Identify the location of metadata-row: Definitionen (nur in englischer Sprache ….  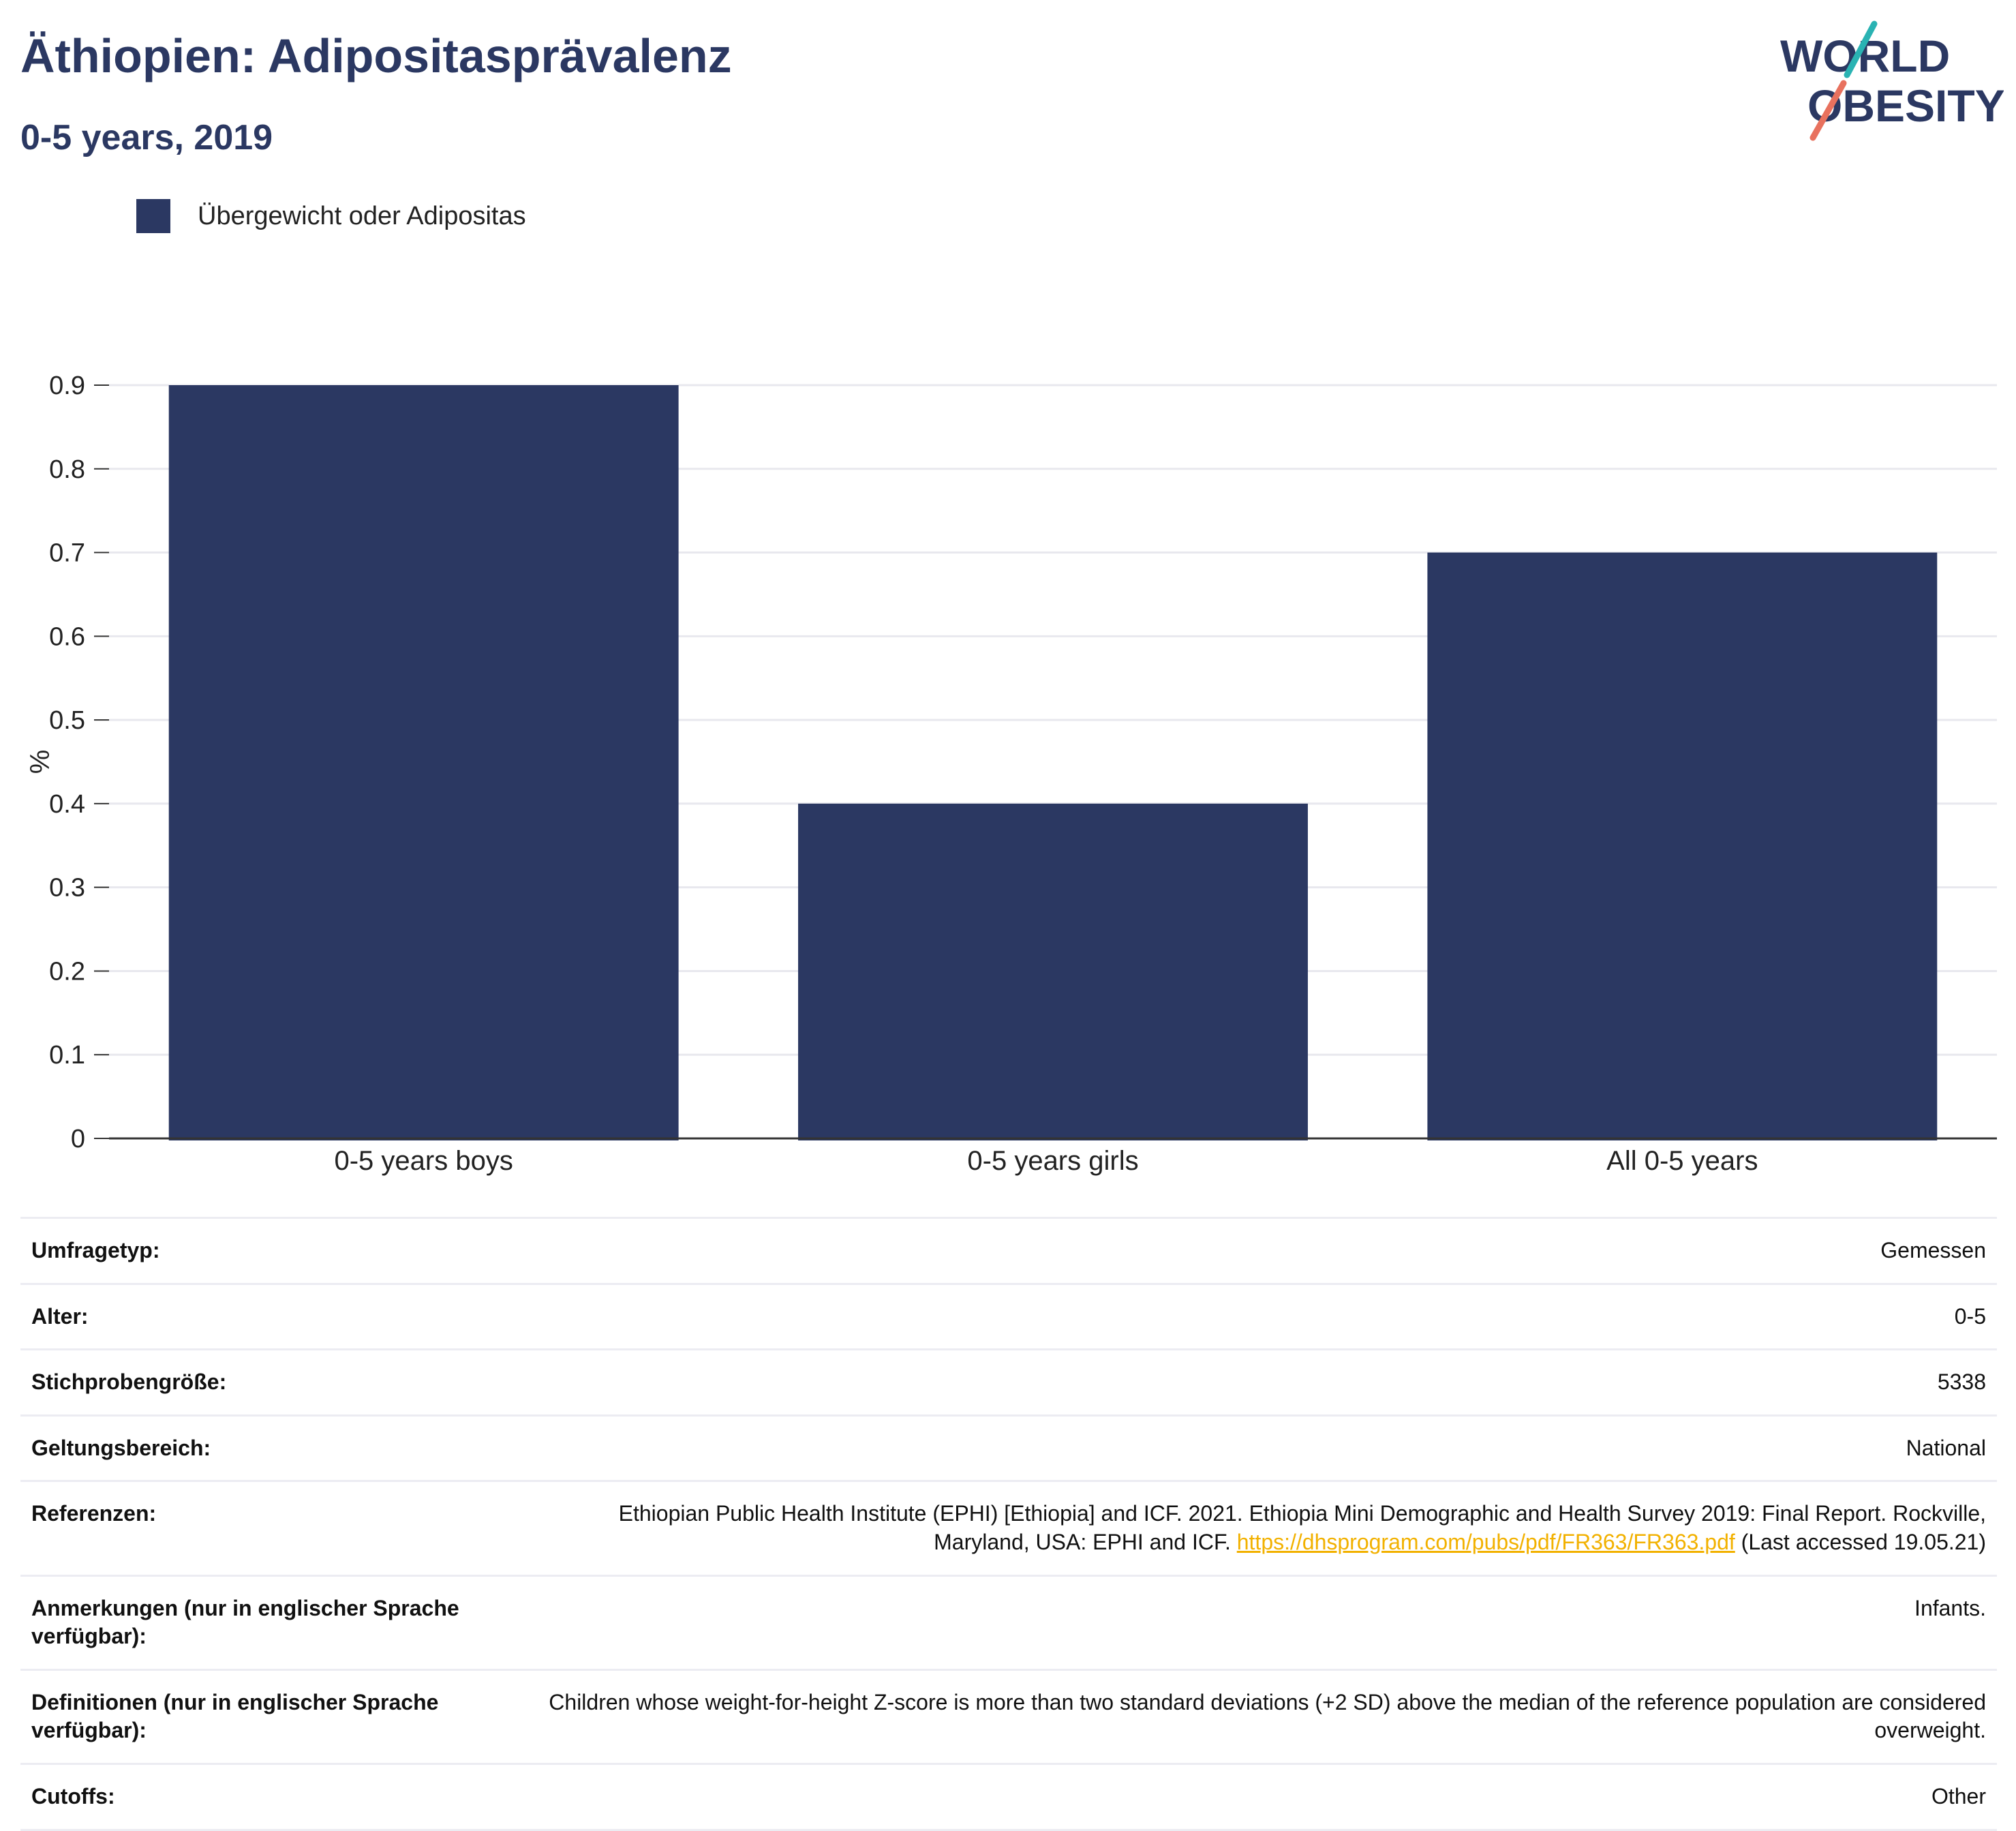
(1008, 1718).